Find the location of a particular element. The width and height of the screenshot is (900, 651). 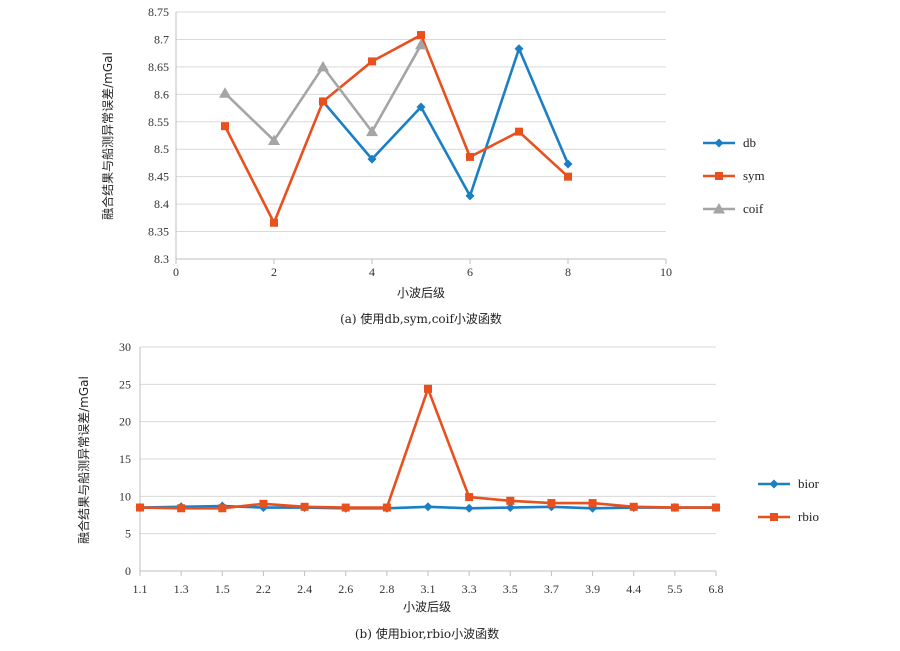

x-tick-label: 2.6 is located at coordinates (345, 589).